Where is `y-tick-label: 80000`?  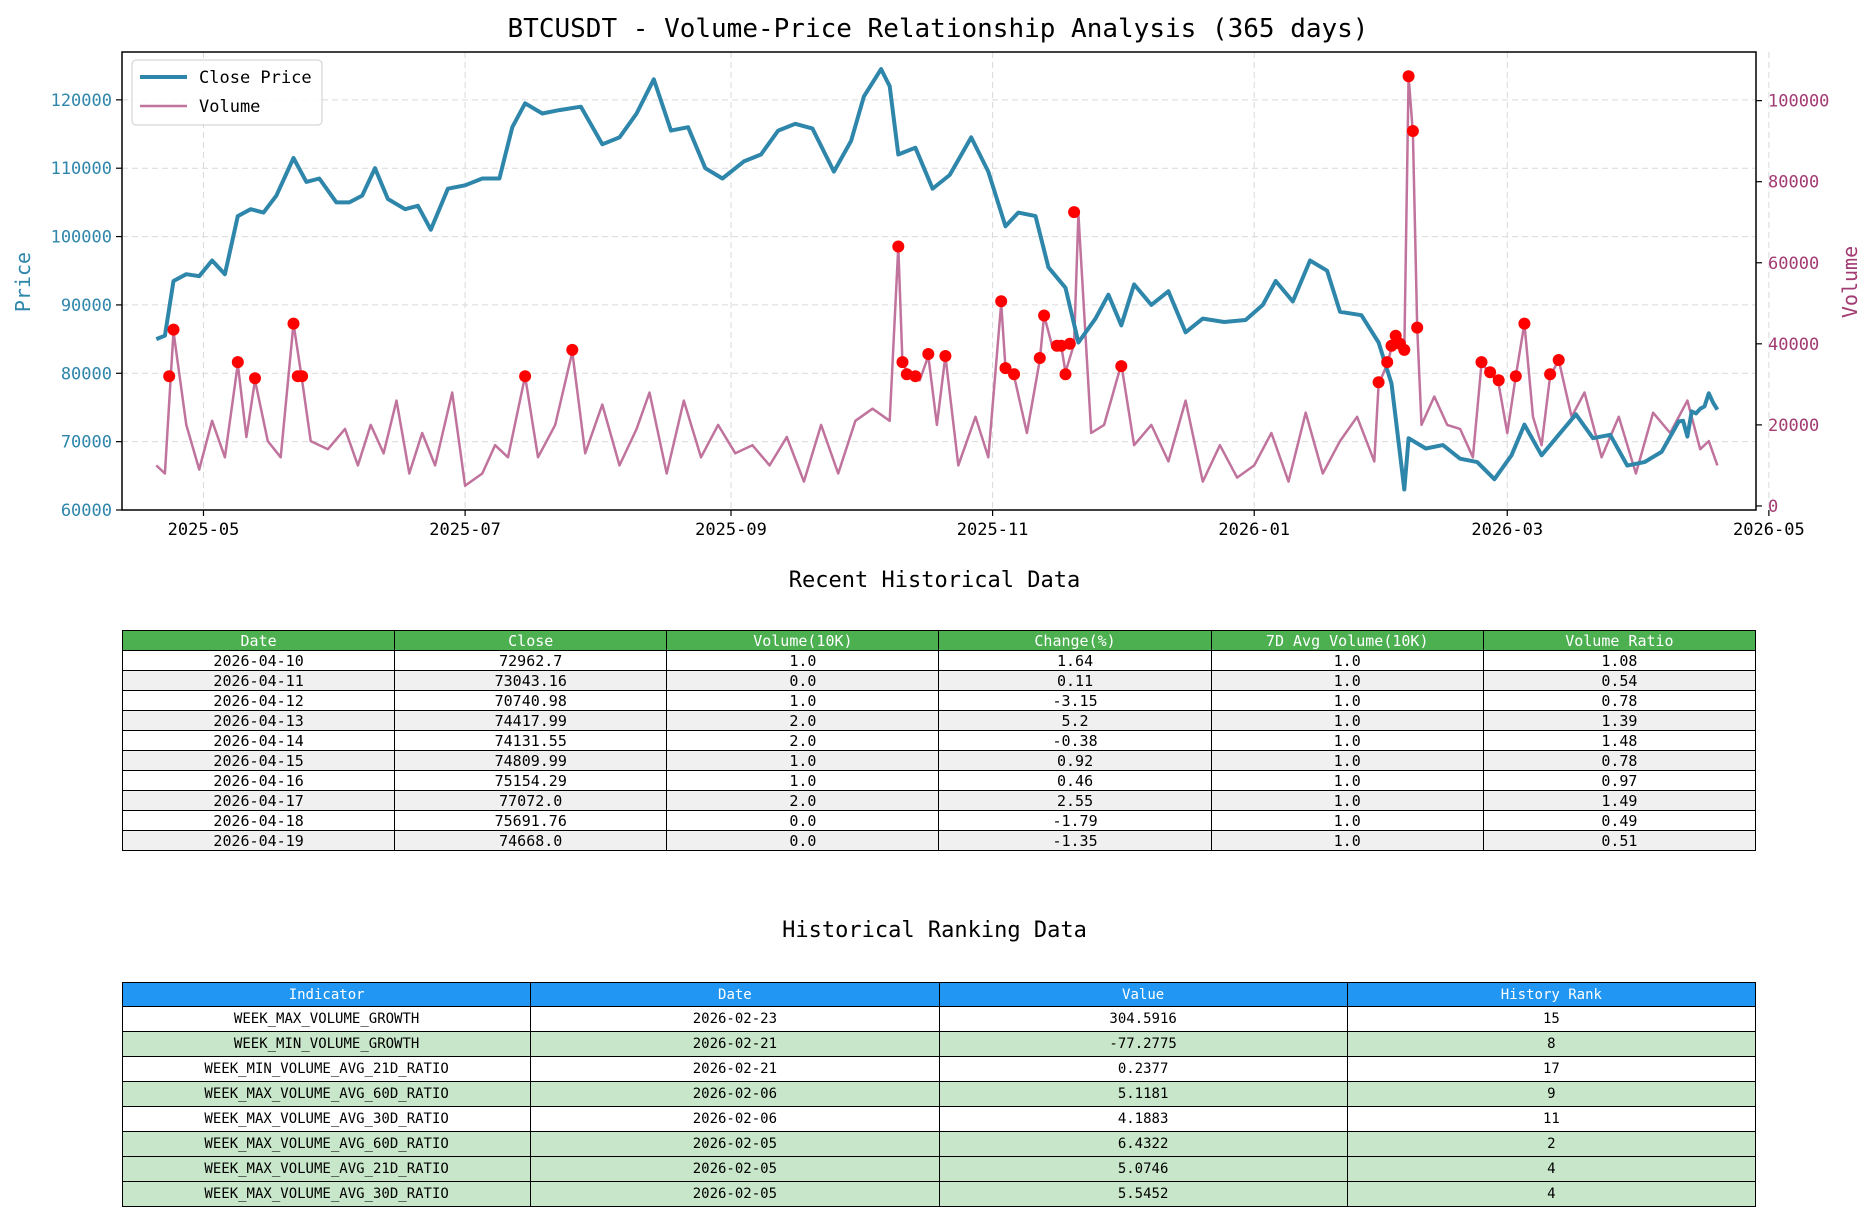
y-tick-label: 80000 is located at coordinates (86, 374).